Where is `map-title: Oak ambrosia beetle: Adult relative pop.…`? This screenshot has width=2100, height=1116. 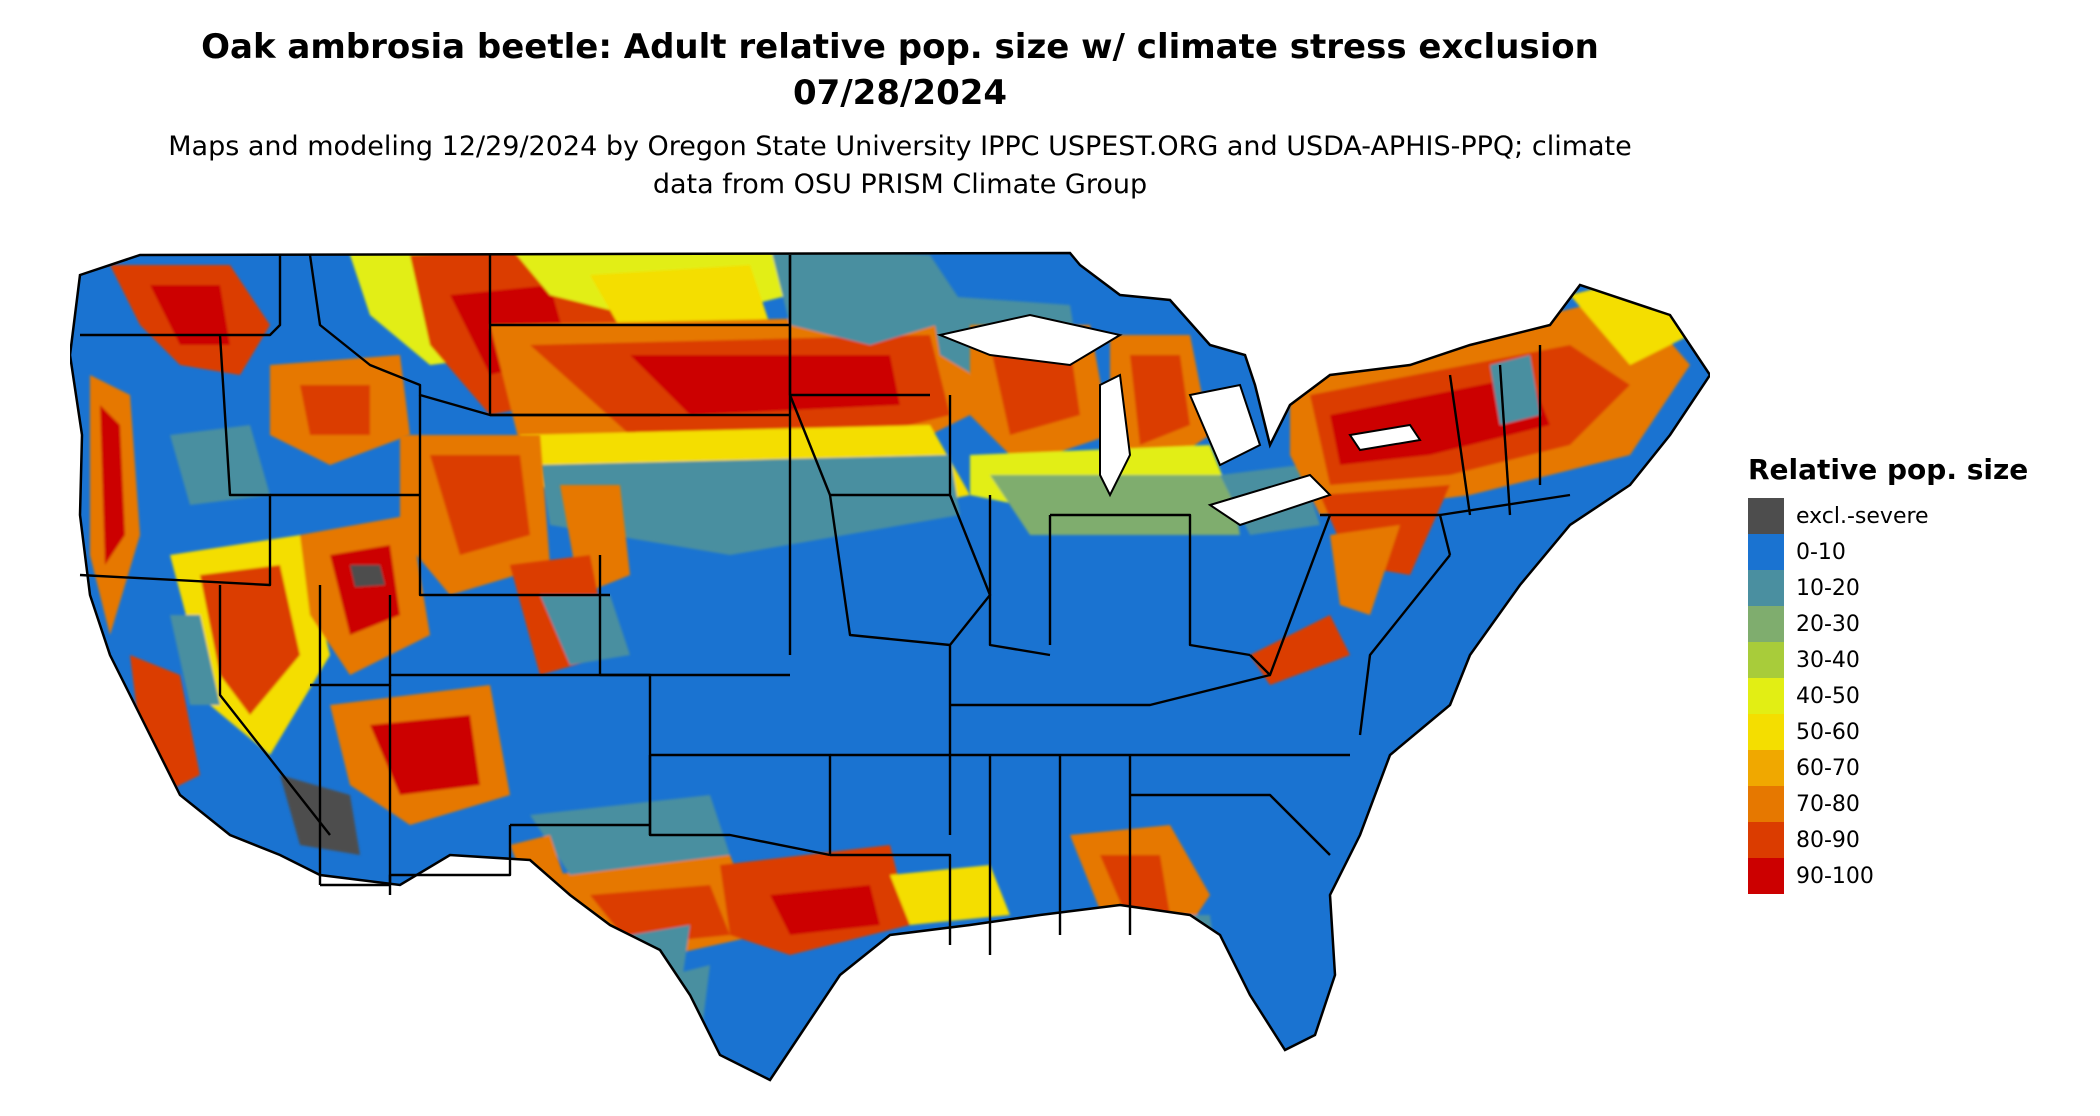 map-title: Oak ambrosia beetle: Adult relative pop.… is located at coordinates (900, 70).